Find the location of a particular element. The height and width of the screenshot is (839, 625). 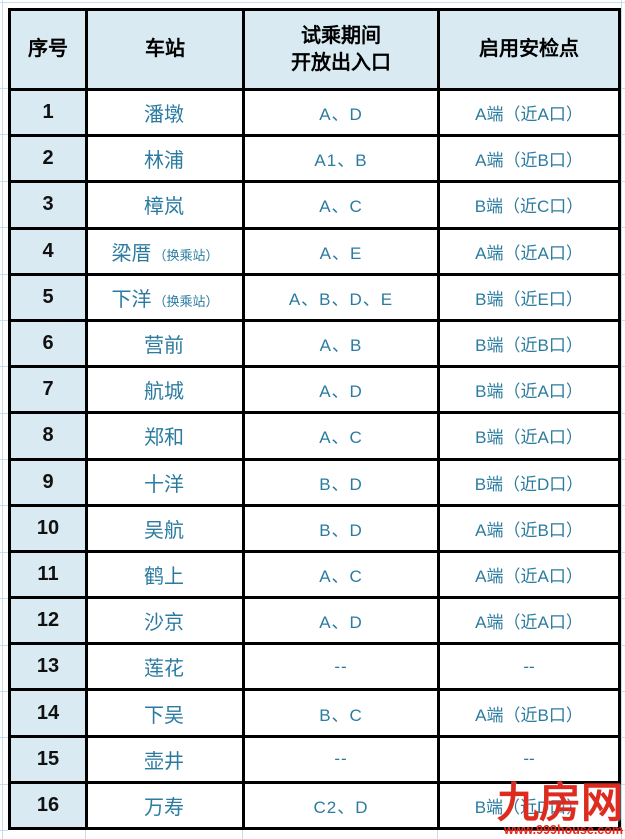

table-row: 4 梁厝 （换乘站） A、E A端（近A口） is located at coordinates (314, 251).